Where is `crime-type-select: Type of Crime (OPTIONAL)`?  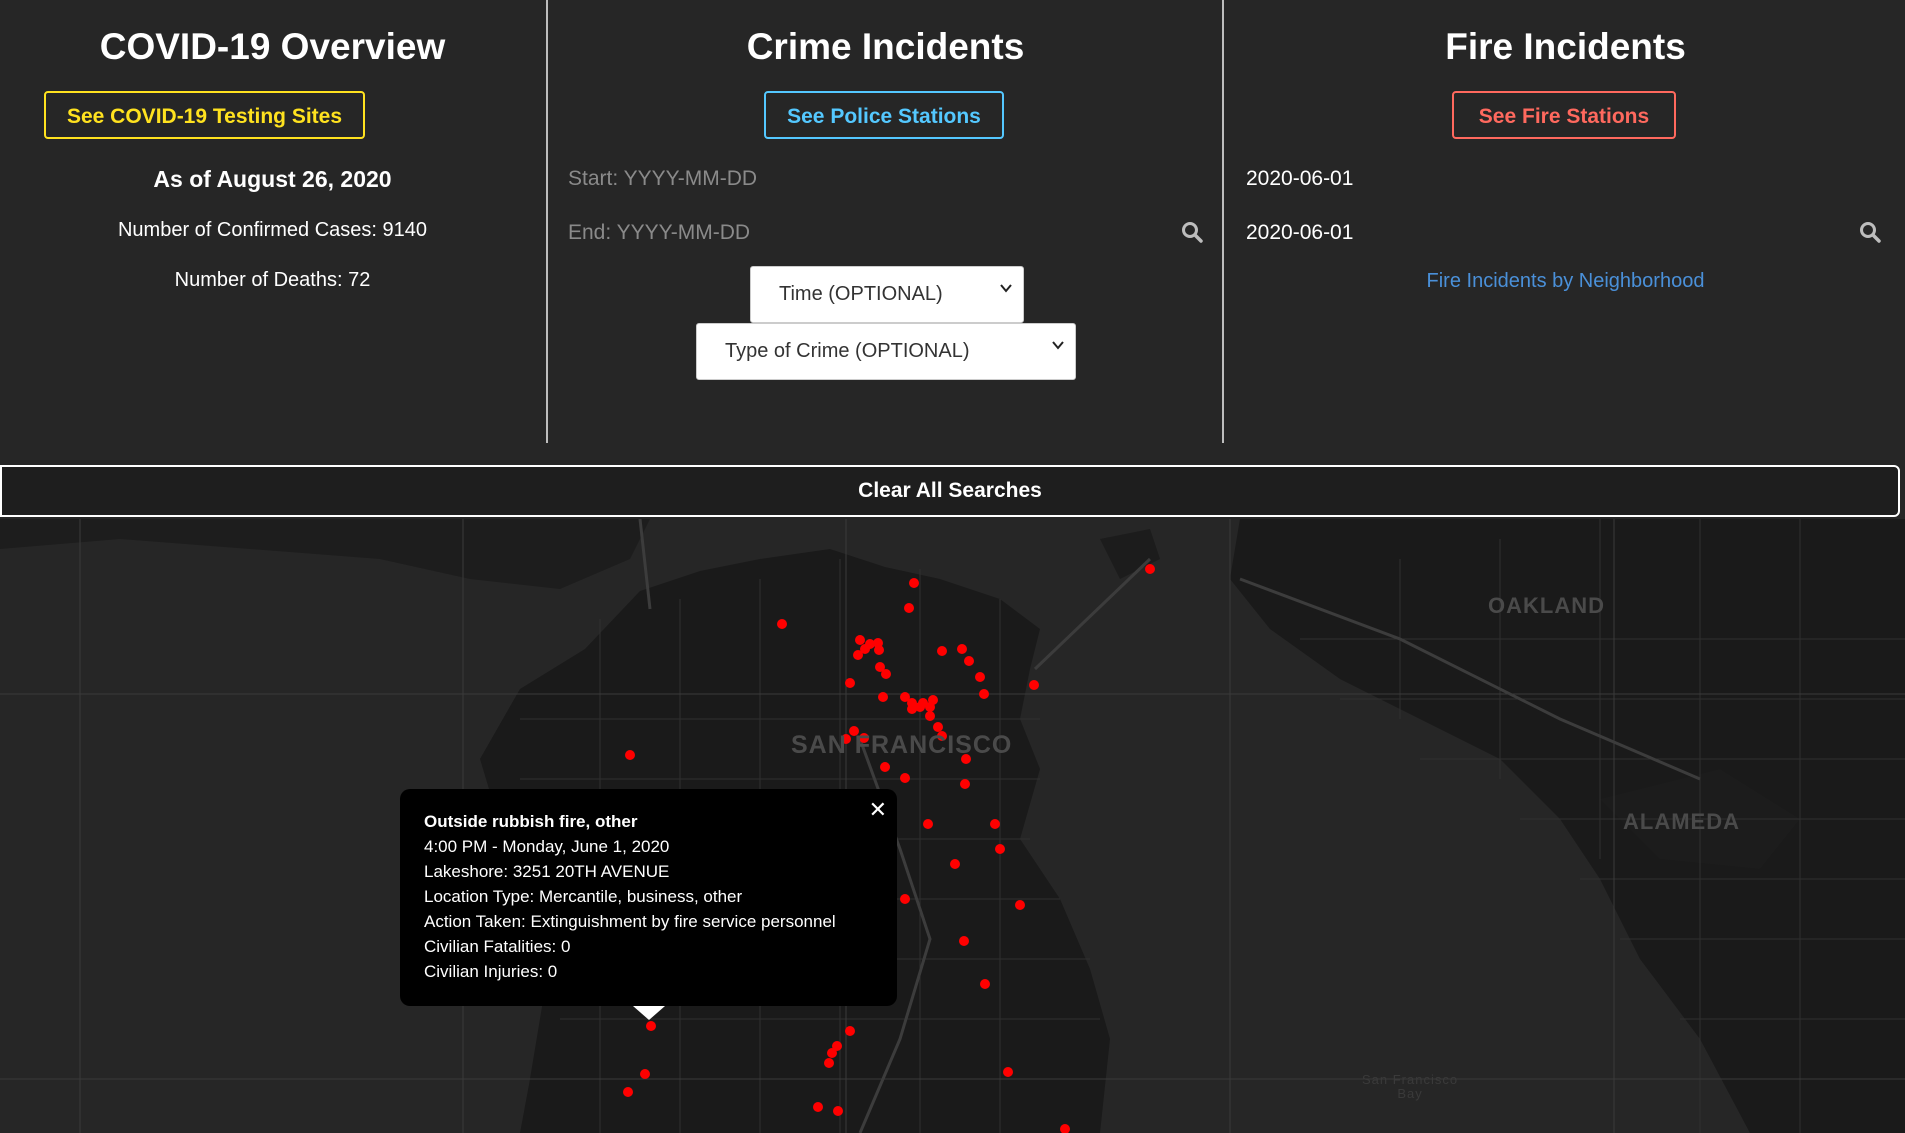
crime-type-select: Type of Crime (OPTIONAL) is located at coordinates (886, 351).